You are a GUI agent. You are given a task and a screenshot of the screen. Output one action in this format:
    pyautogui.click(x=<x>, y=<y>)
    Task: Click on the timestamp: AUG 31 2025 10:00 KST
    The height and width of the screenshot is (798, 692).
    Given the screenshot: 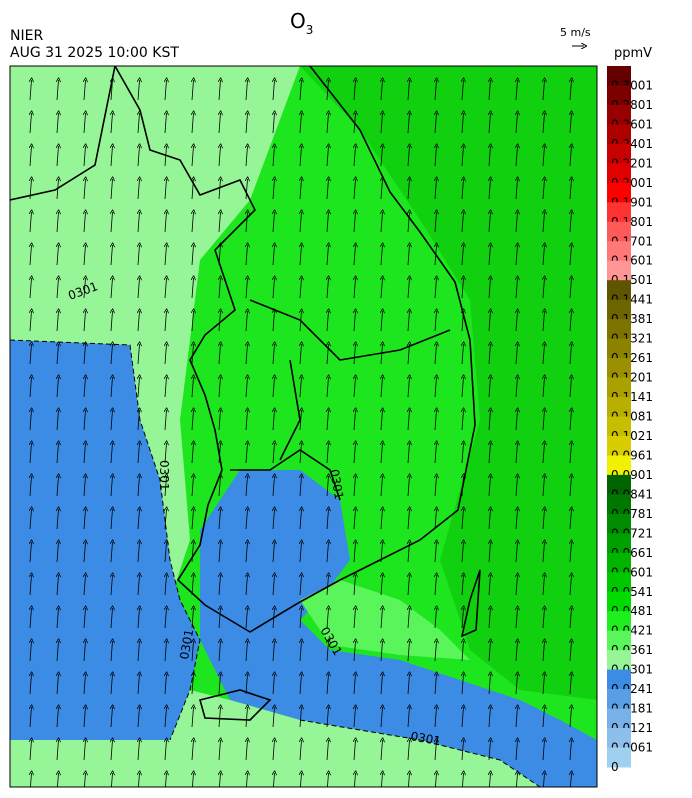 What is the action you would take?
    pyautogui.click(x=94, y=53)
    